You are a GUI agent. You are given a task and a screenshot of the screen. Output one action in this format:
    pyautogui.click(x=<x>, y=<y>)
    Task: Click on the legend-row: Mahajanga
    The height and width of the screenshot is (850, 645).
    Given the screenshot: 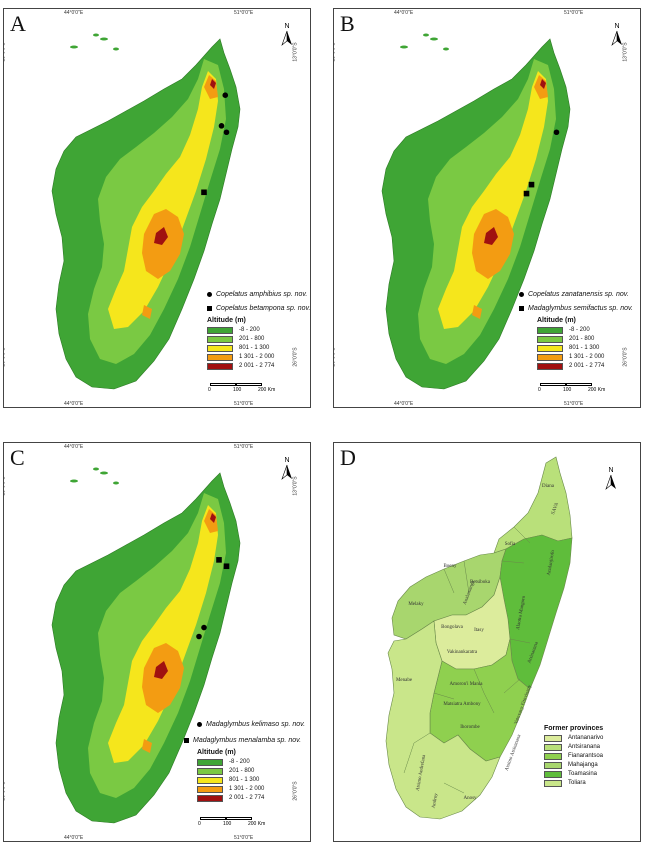 What is the action you would take?
    pyautogui.click(x=573, y=765)
    